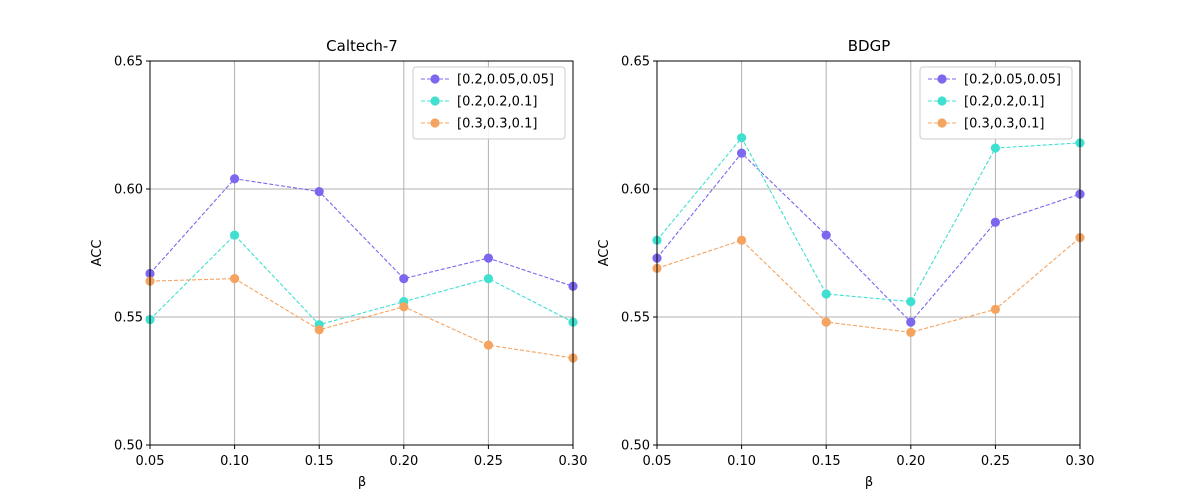  What do you see at coordinates (869, 46) in the screenshot?
I see `chart-title: BDGP` at bounding box center [869, 46].